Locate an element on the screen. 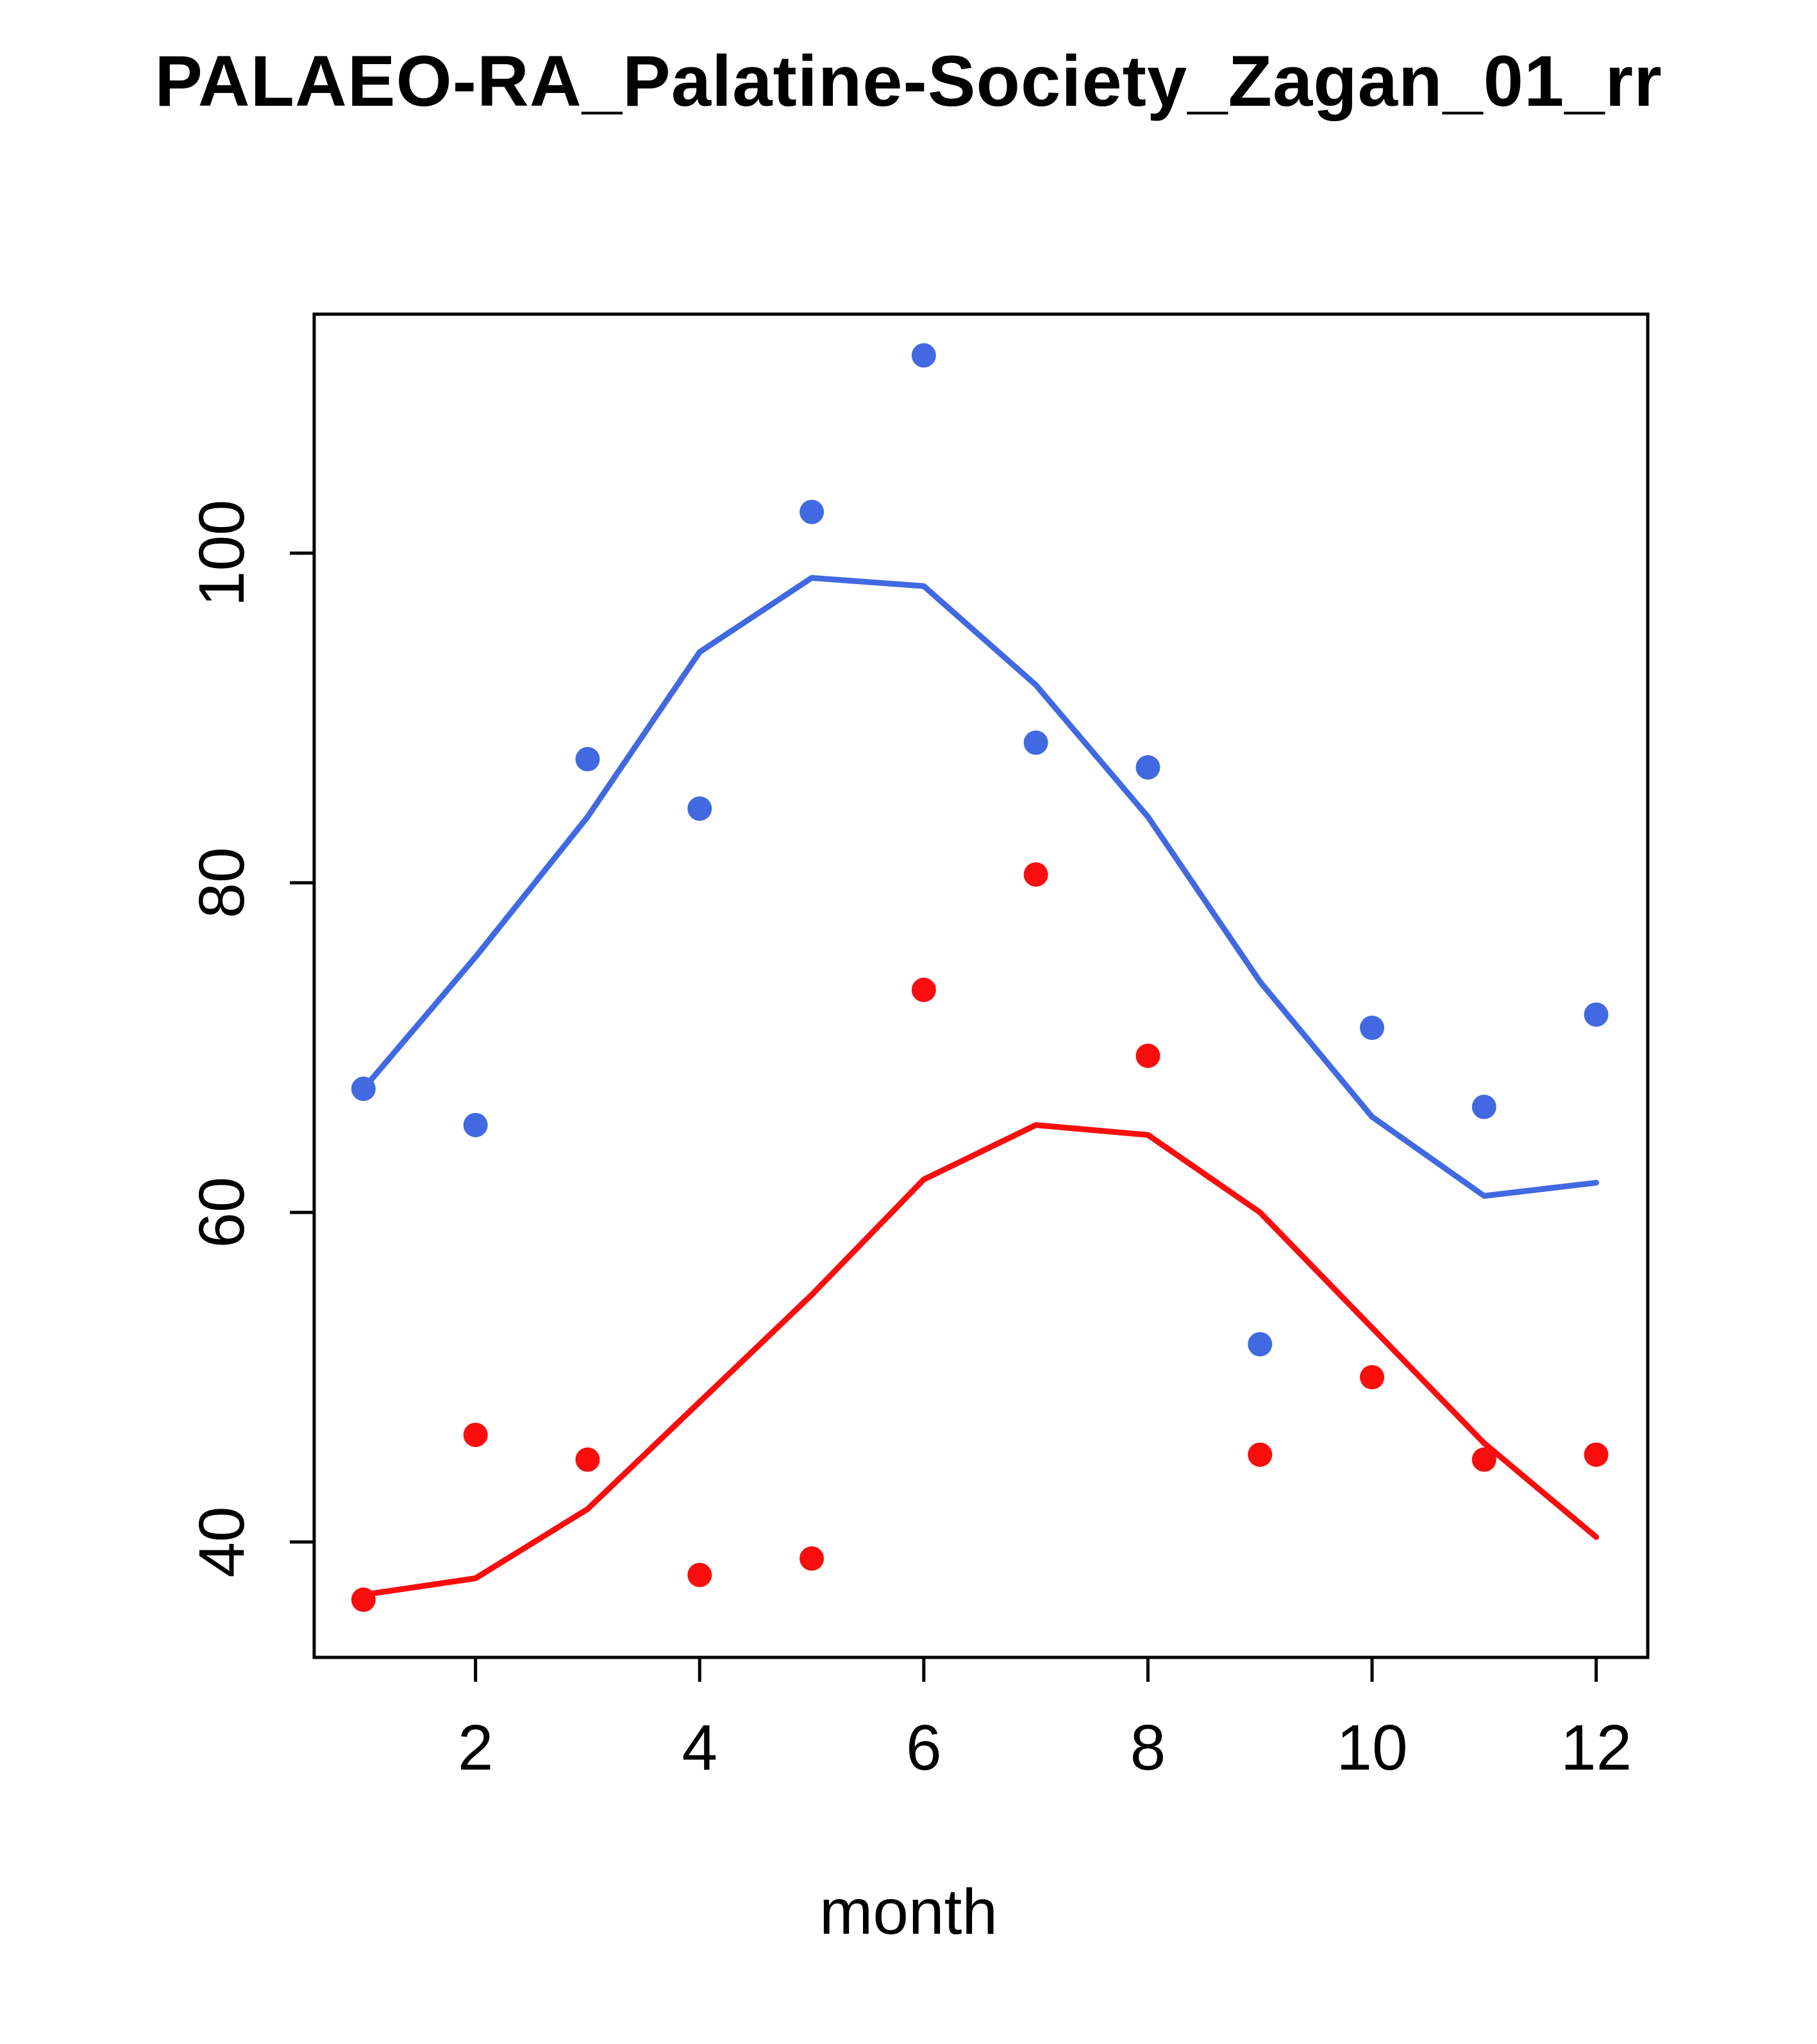  x-tick-label: 4 is located at coordinates (699, 1748).